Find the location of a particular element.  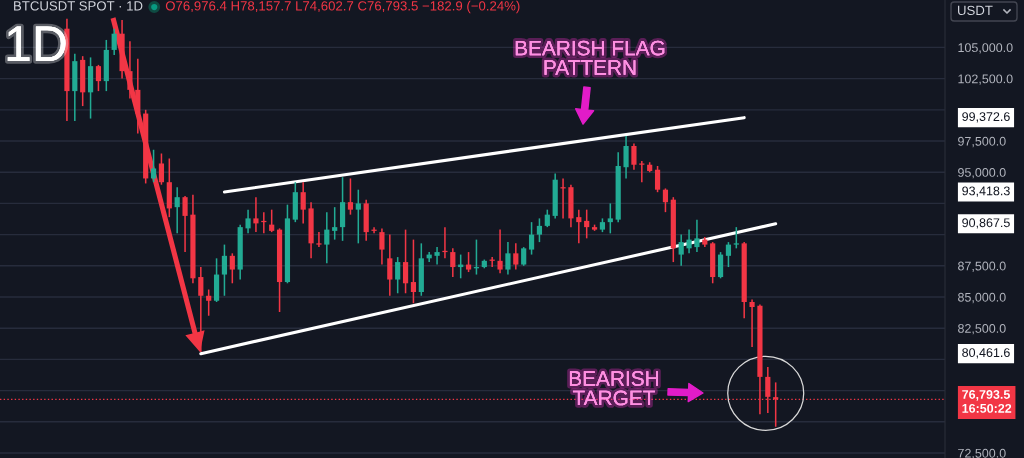

chart-title: BTCUSDT SPOT · 1D is located at coordinates (78, 6).